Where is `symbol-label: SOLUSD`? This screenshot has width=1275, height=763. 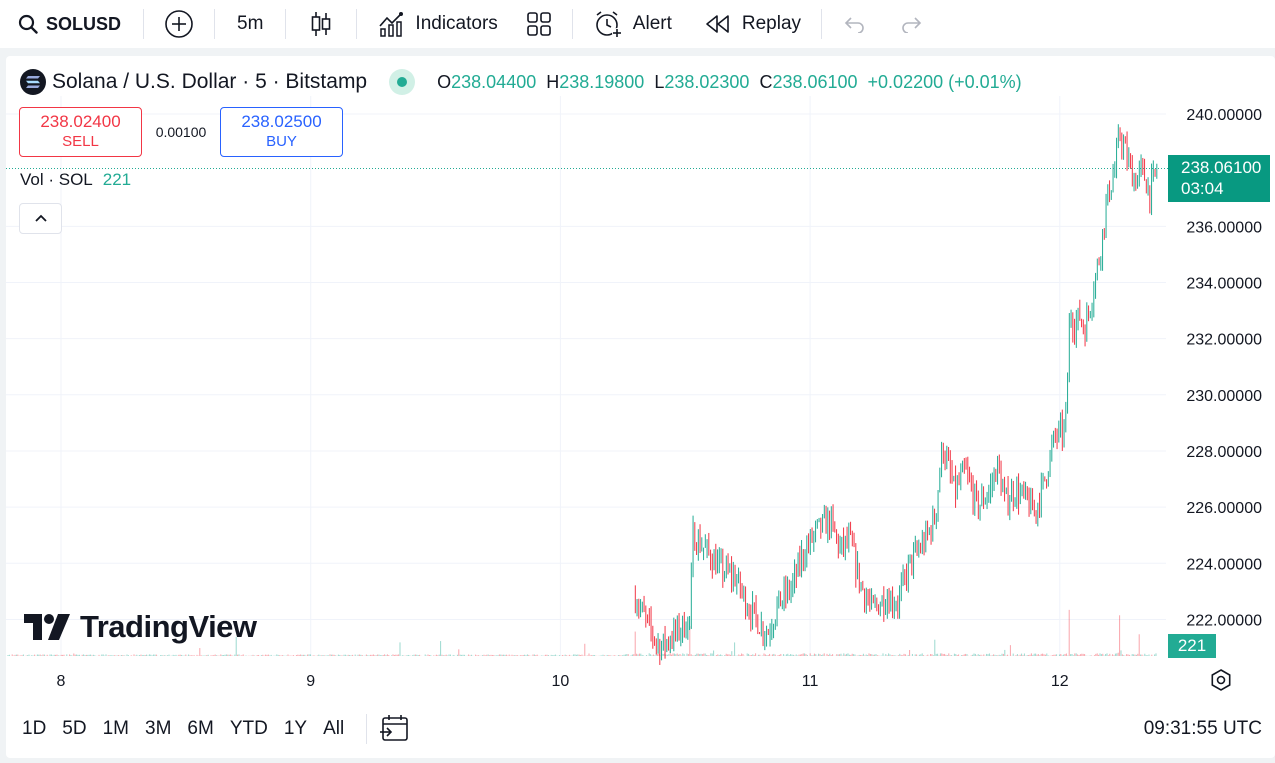 symbol-label: SOLUSD is located at coordinates (84, 23).